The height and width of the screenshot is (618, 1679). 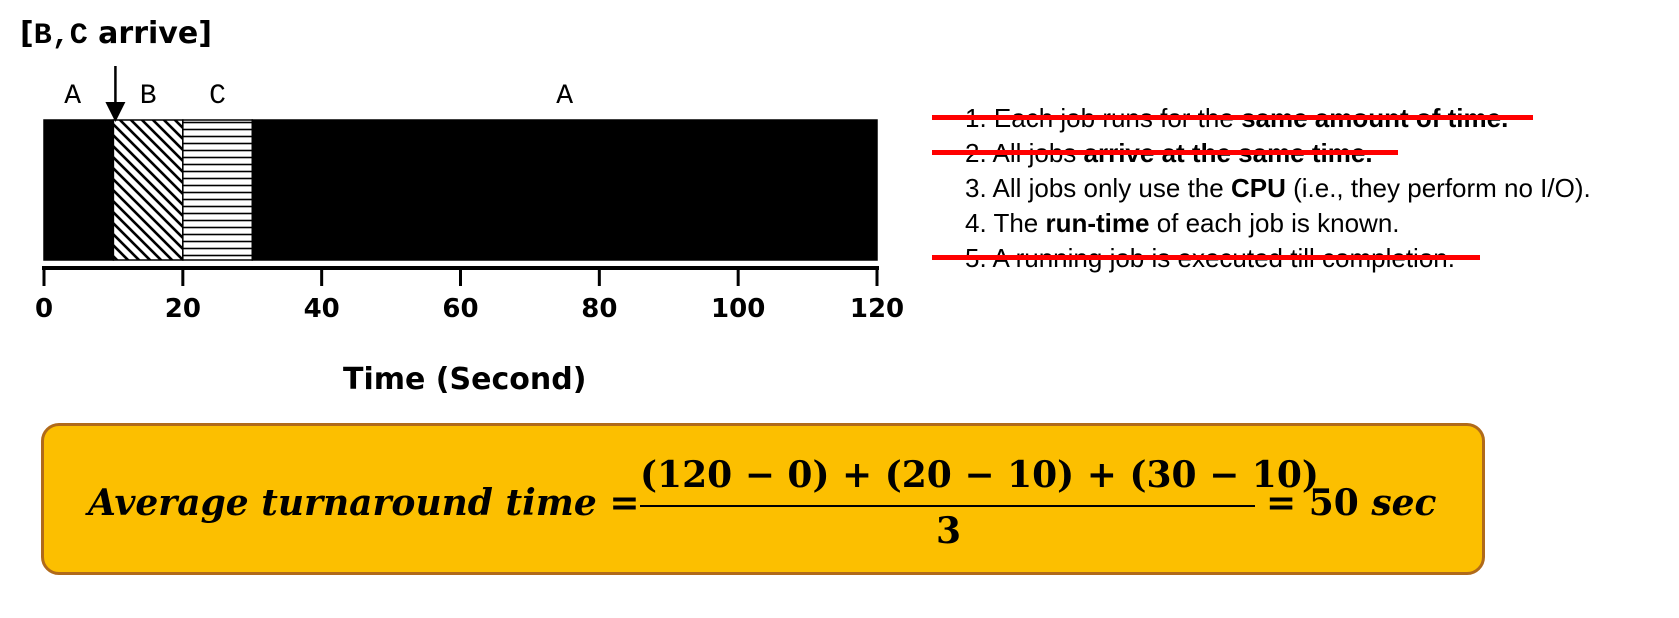 What do you see at coordinates (465, 379) in the screenshot?
I see `x-axis-title: Time (Second)` at bounding box center [465, 379].